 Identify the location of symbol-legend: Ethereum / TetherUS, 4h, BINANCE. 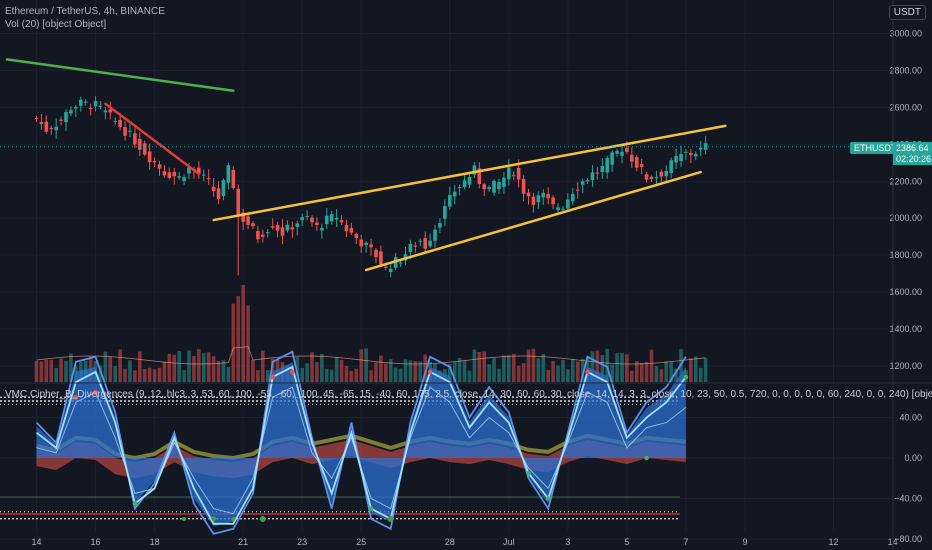
(85, 11).